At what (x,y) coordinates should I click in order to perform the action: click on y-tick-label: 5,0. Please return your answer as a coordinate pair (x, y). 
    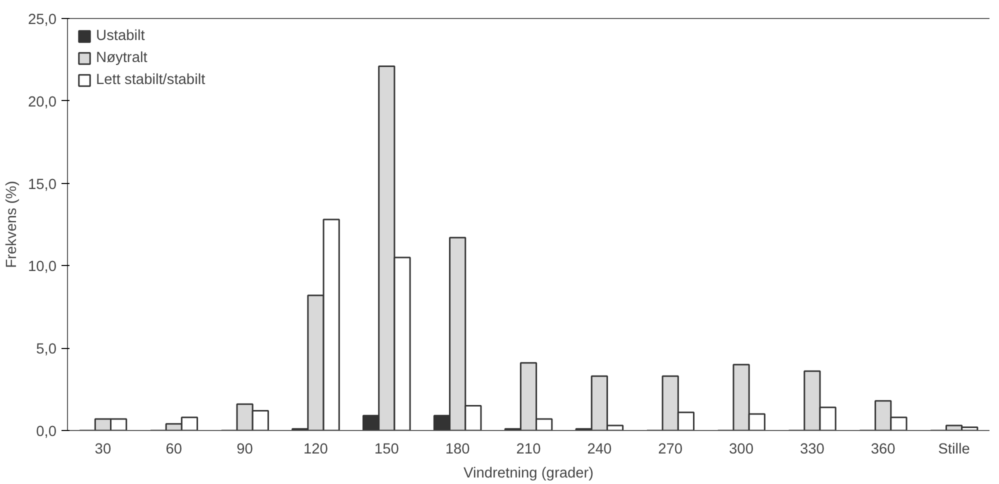
    Looking at the image, I should click on (46, 350).